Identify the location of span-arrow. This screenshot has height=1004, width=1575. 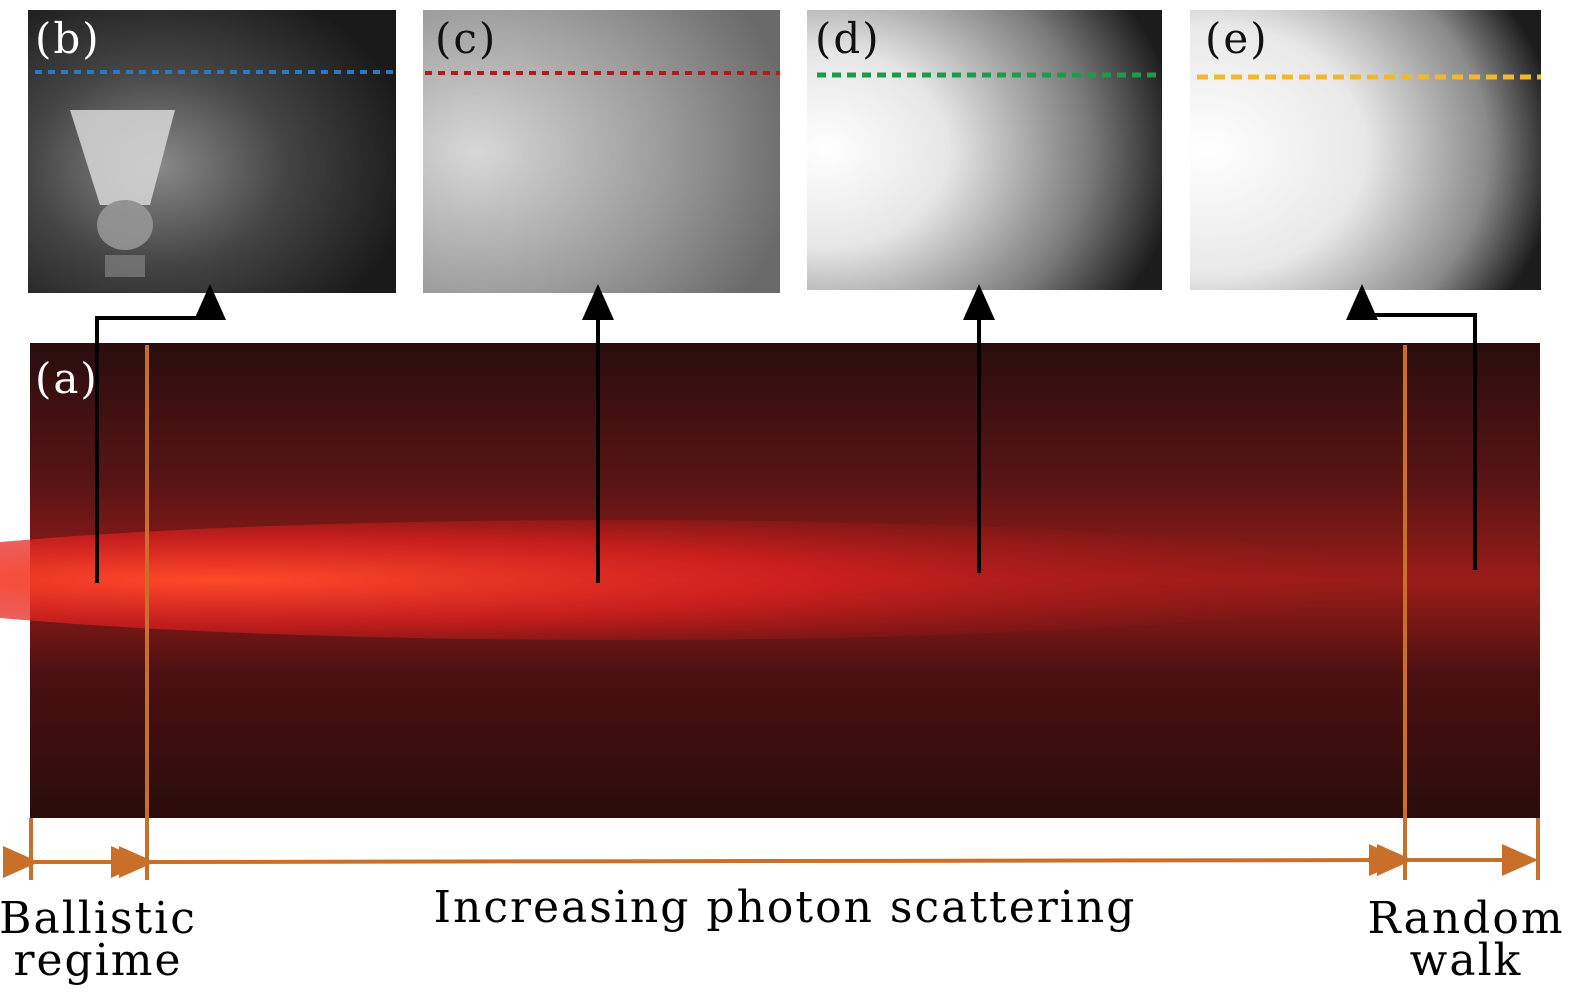
(761, 861).